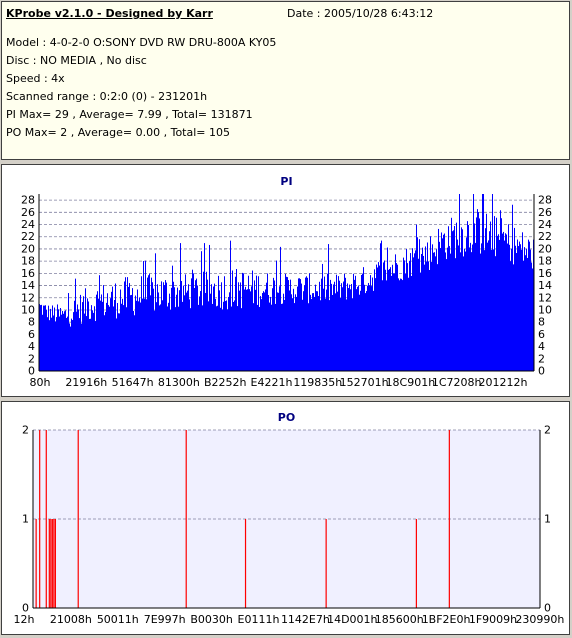  Describe the element at coordinates (539, 619) in the screenshot. I see `po-xtick-label: 230990h` at that location.